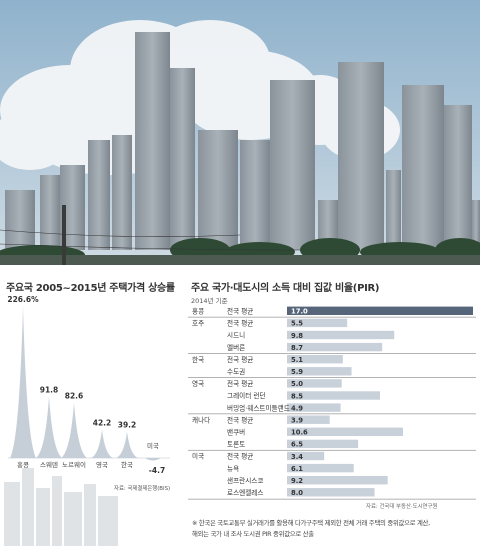 This screenshot has height=546, width=480. What do you see at coordinates (297, 324) in the screenshot?
I see `pir-value-label: 5.5` at bounding box center [297, 324].